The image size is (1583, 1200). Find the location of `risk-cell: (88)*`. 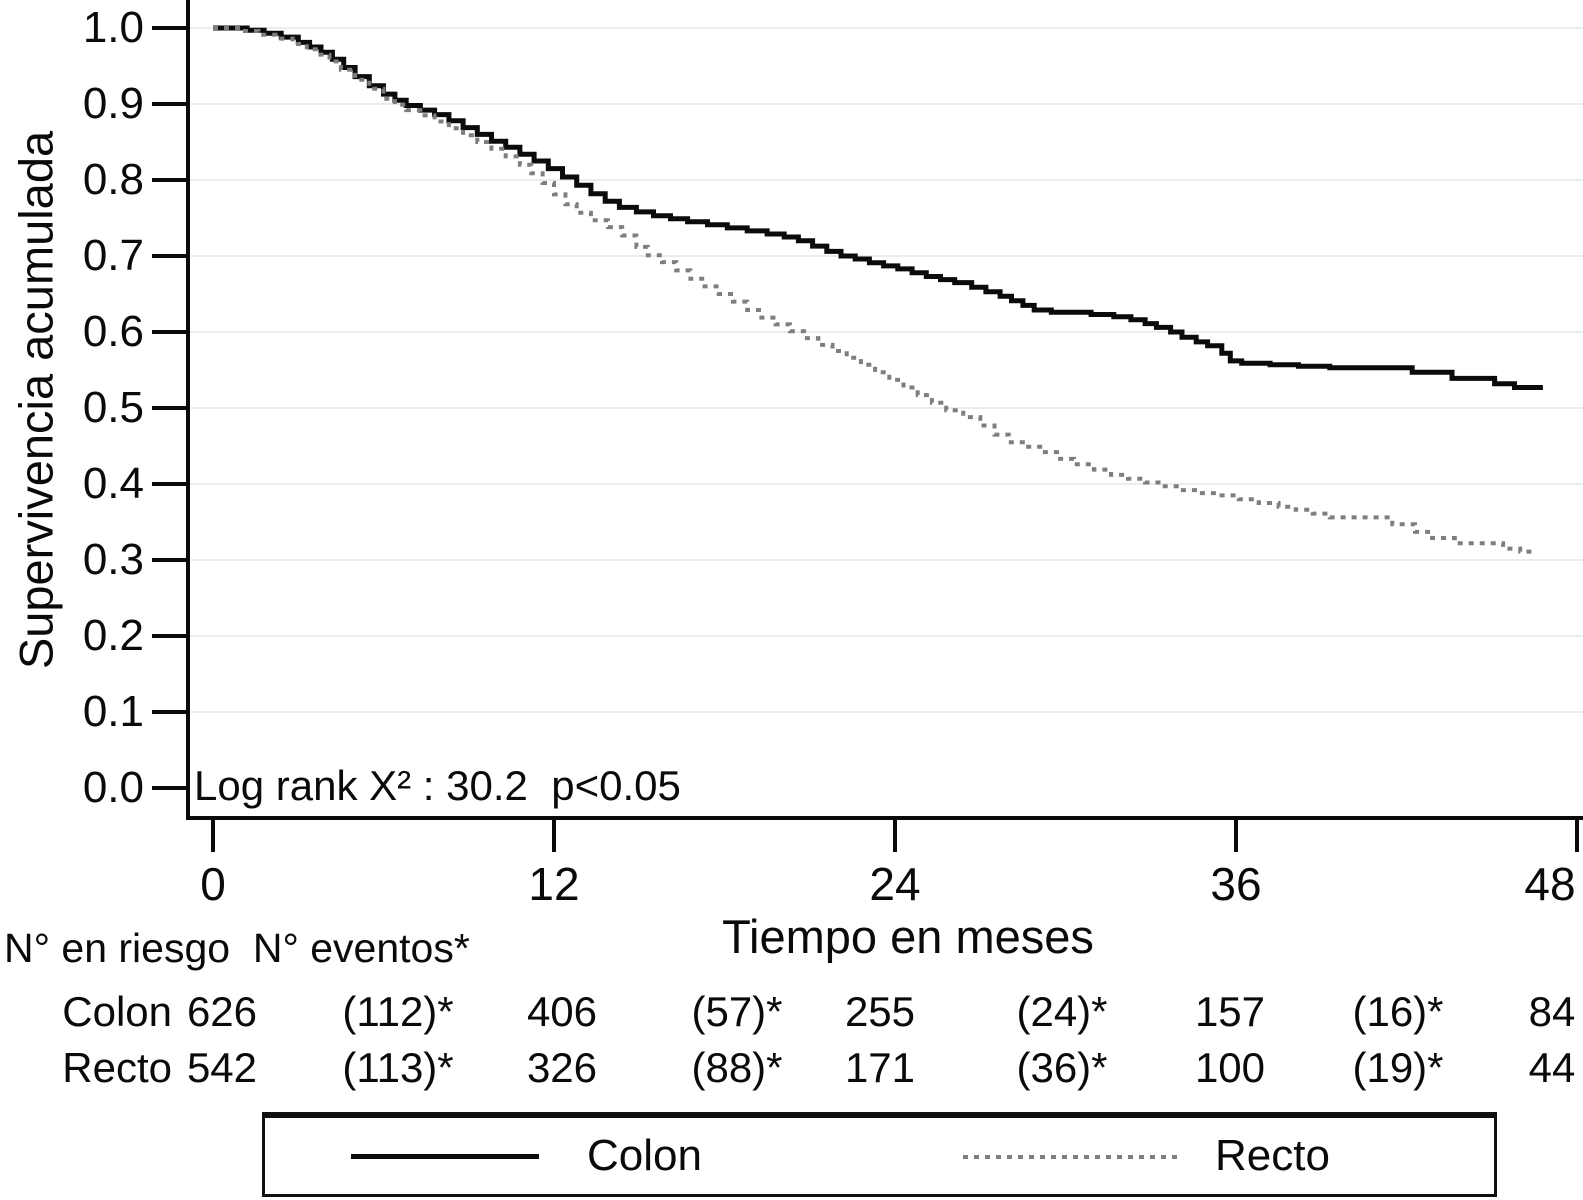

risk-cell: (88)* is located at coordinates (737, 1067).